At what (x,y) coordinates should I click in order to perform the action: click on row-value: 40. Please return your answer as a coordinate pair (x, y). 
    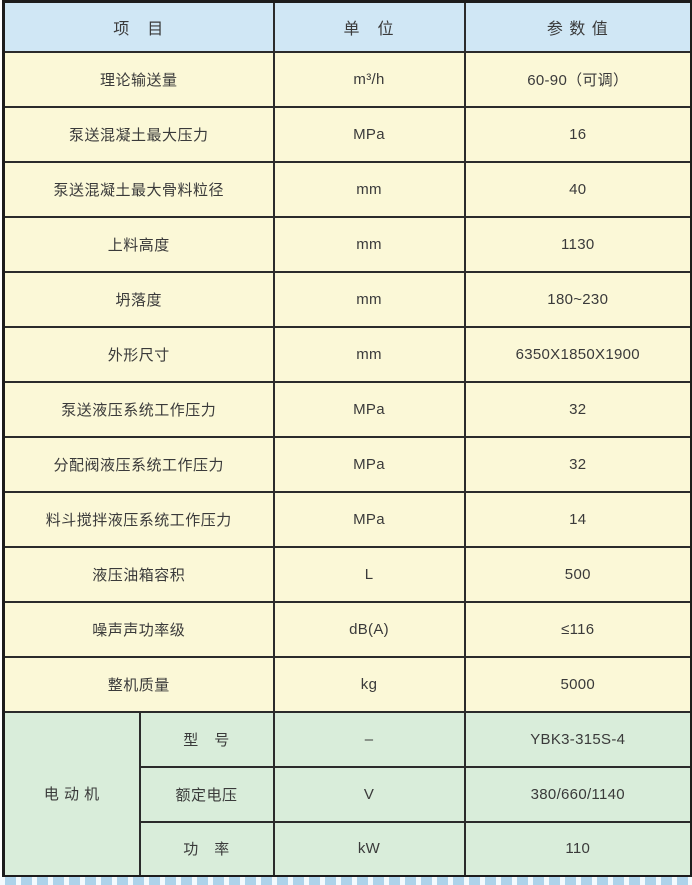
    Looking at the image, I should click on (577, 189).